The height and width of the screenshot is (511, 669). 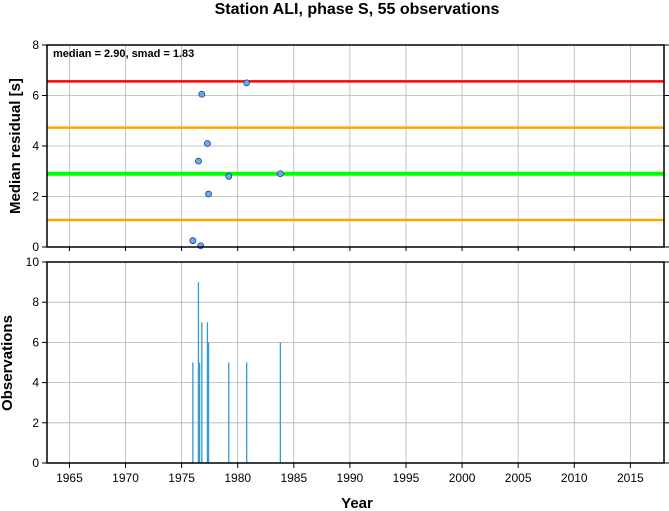 What do you see at coordinates (630, 478) in the screenshot?
I see `x-tick-label: 2015` at bounding box center [630, 478].